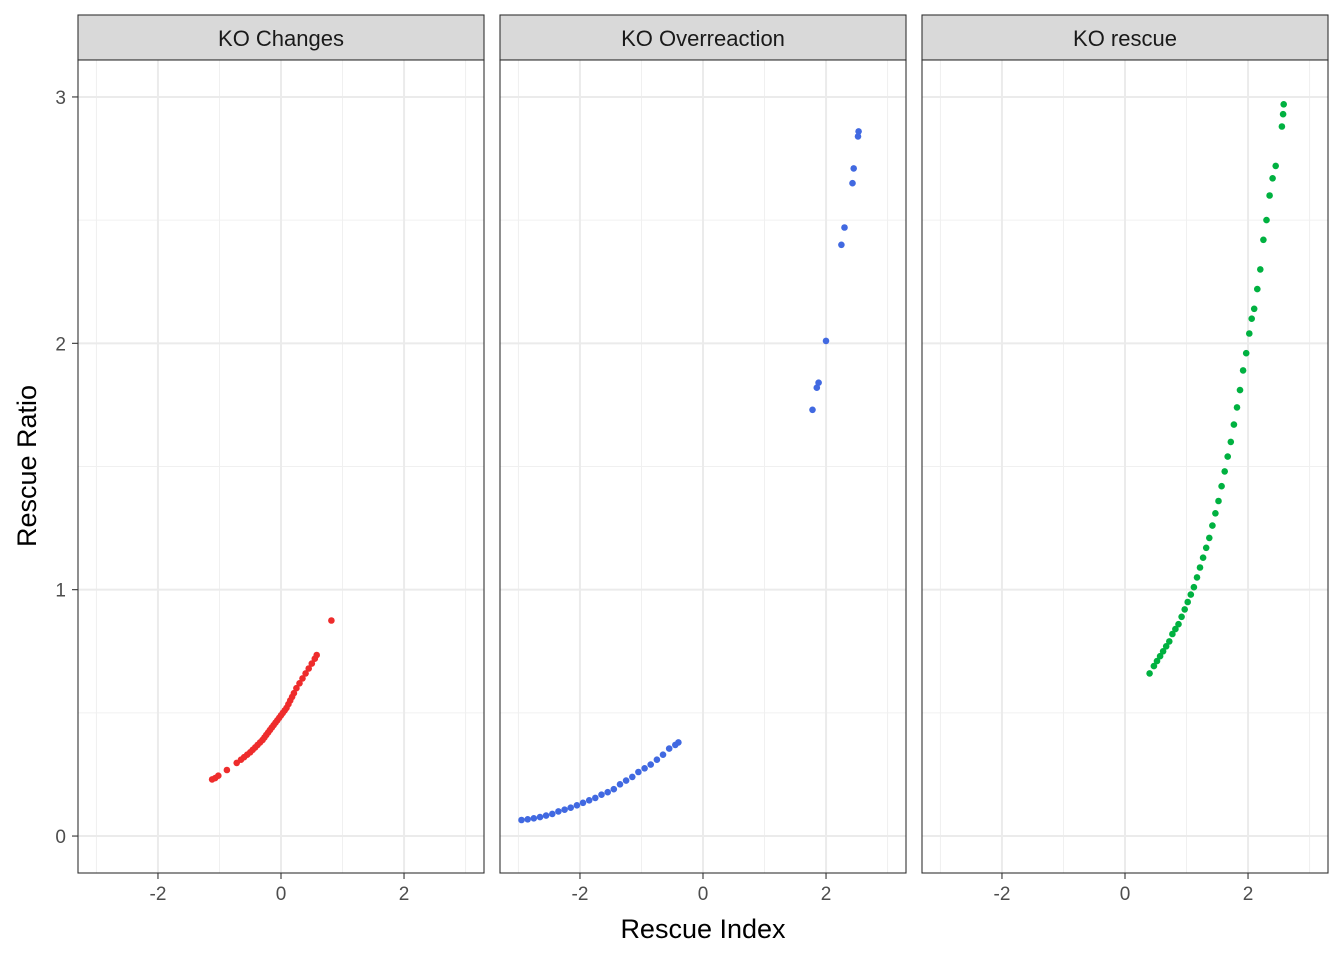  What do you see at coordinates (60, 344) in the screenshot?
I see `y-tick-label: 2` at bounding box center [60, 344].